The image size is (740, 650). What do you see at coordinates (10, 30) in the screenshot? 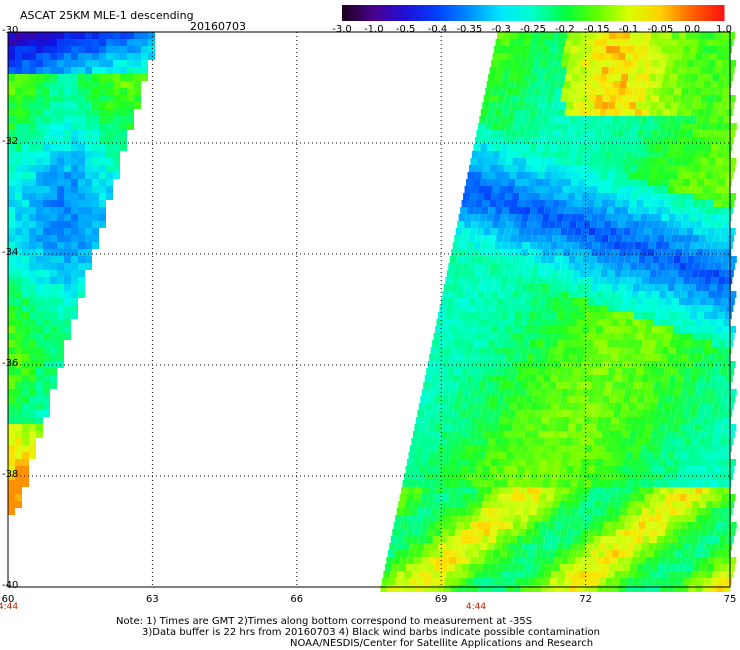
I see `latitude-label: -30` at bounding box center [10, 30].